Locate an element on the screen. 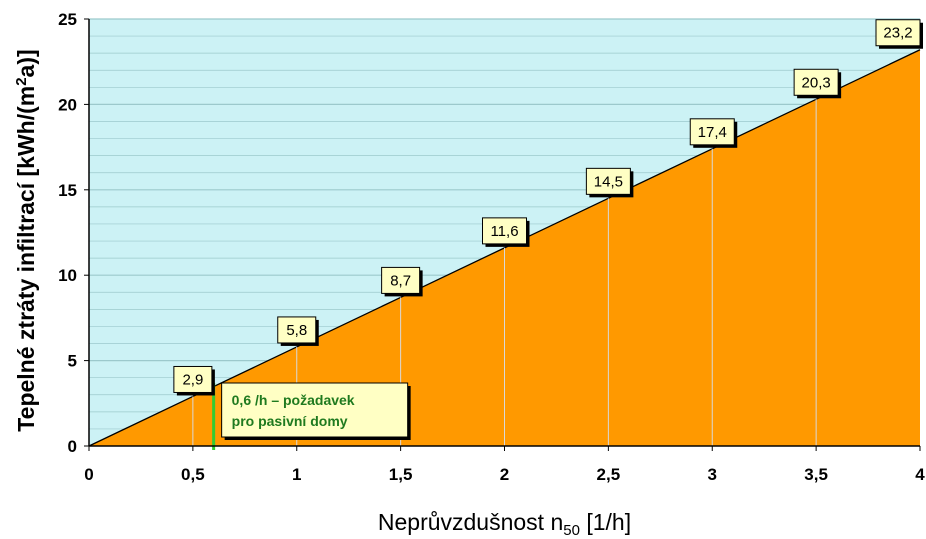 Image resolution: width=926 pixels, height=539 pixels. data-label: 8,7 is located at coordinates (402, 281).